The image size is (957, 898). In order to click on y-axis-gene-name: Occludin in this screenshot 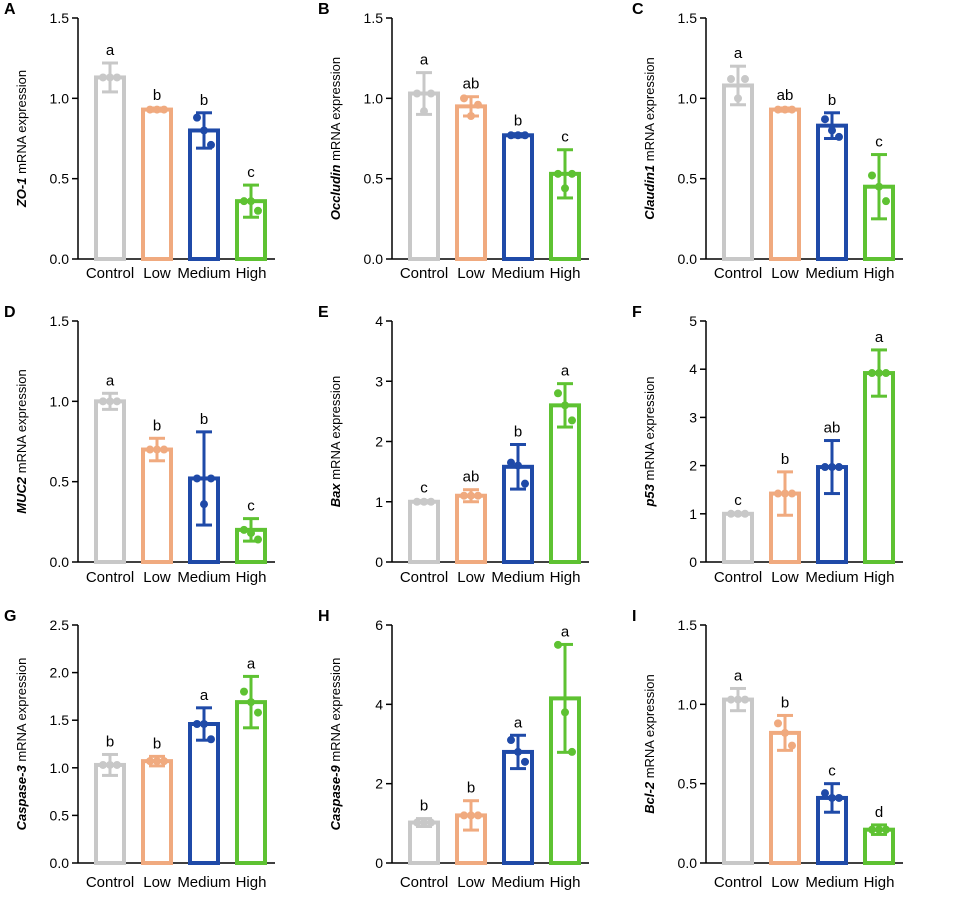, I will do `click(335, 192)`.